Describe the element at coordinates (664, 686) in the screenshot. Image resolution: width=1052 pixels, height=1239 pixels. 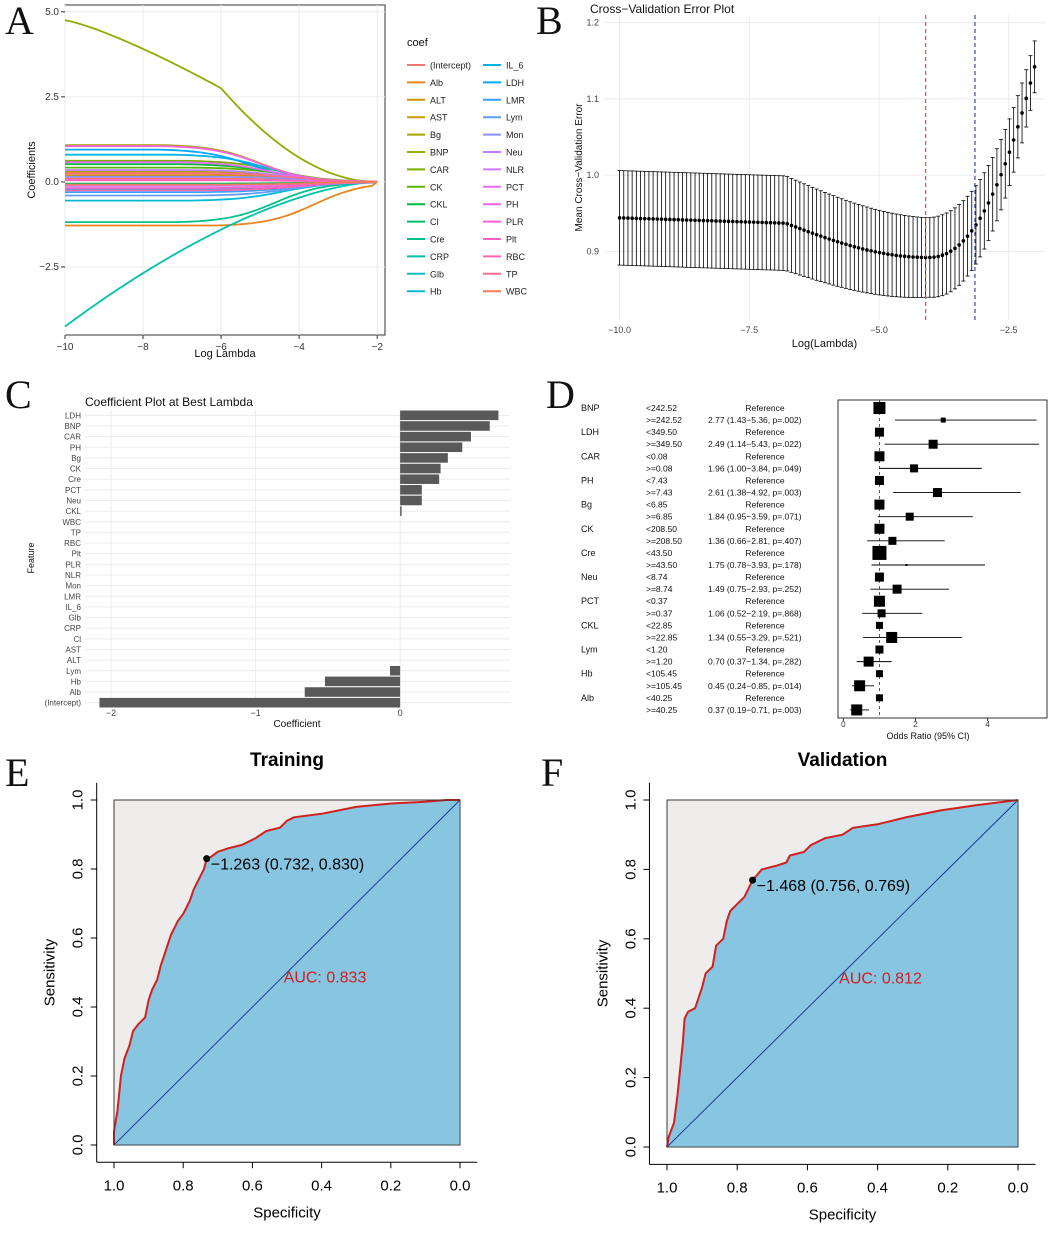
I see `level-label: >=105.45` at that location.